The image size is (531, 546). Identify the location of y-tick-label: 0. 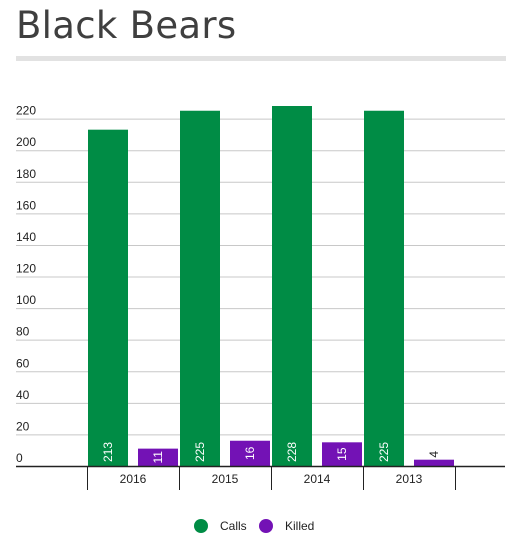
(19, 458).